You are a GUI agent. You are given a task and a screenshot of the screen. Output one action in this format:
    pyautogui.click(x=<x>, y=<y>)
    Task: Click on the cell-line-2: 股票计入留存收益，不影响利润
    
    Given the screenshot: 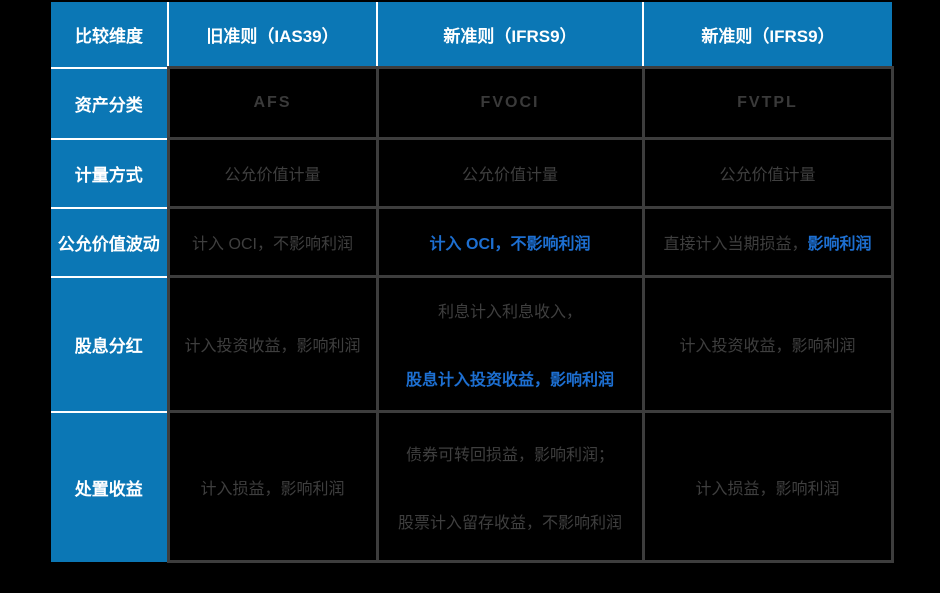 What is the action you would take?
    pyautogui.click(x=509, y=523)
    